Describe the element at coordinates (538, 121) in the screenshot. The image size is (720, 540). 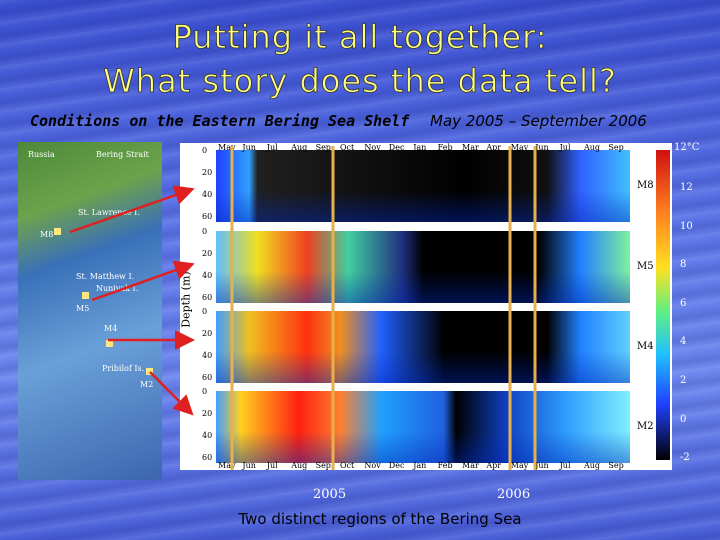
I see `subtitle-period: May 2005 – September 2006` at that location.